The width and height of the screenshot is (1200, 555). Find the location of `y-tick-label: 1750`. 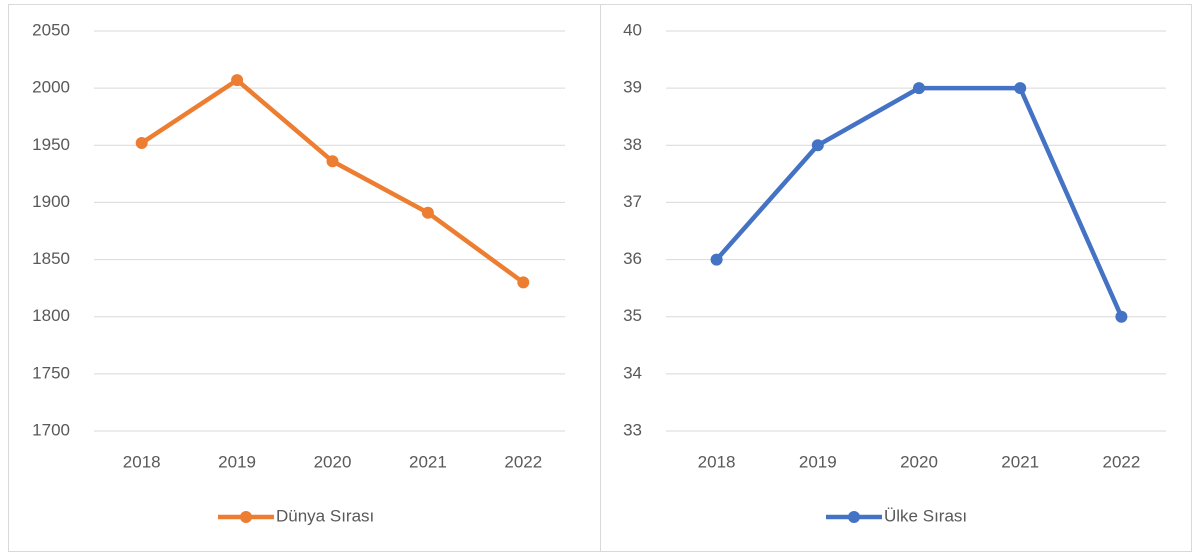

y-tick-label: 1750 is located at coordinates (51, 372).